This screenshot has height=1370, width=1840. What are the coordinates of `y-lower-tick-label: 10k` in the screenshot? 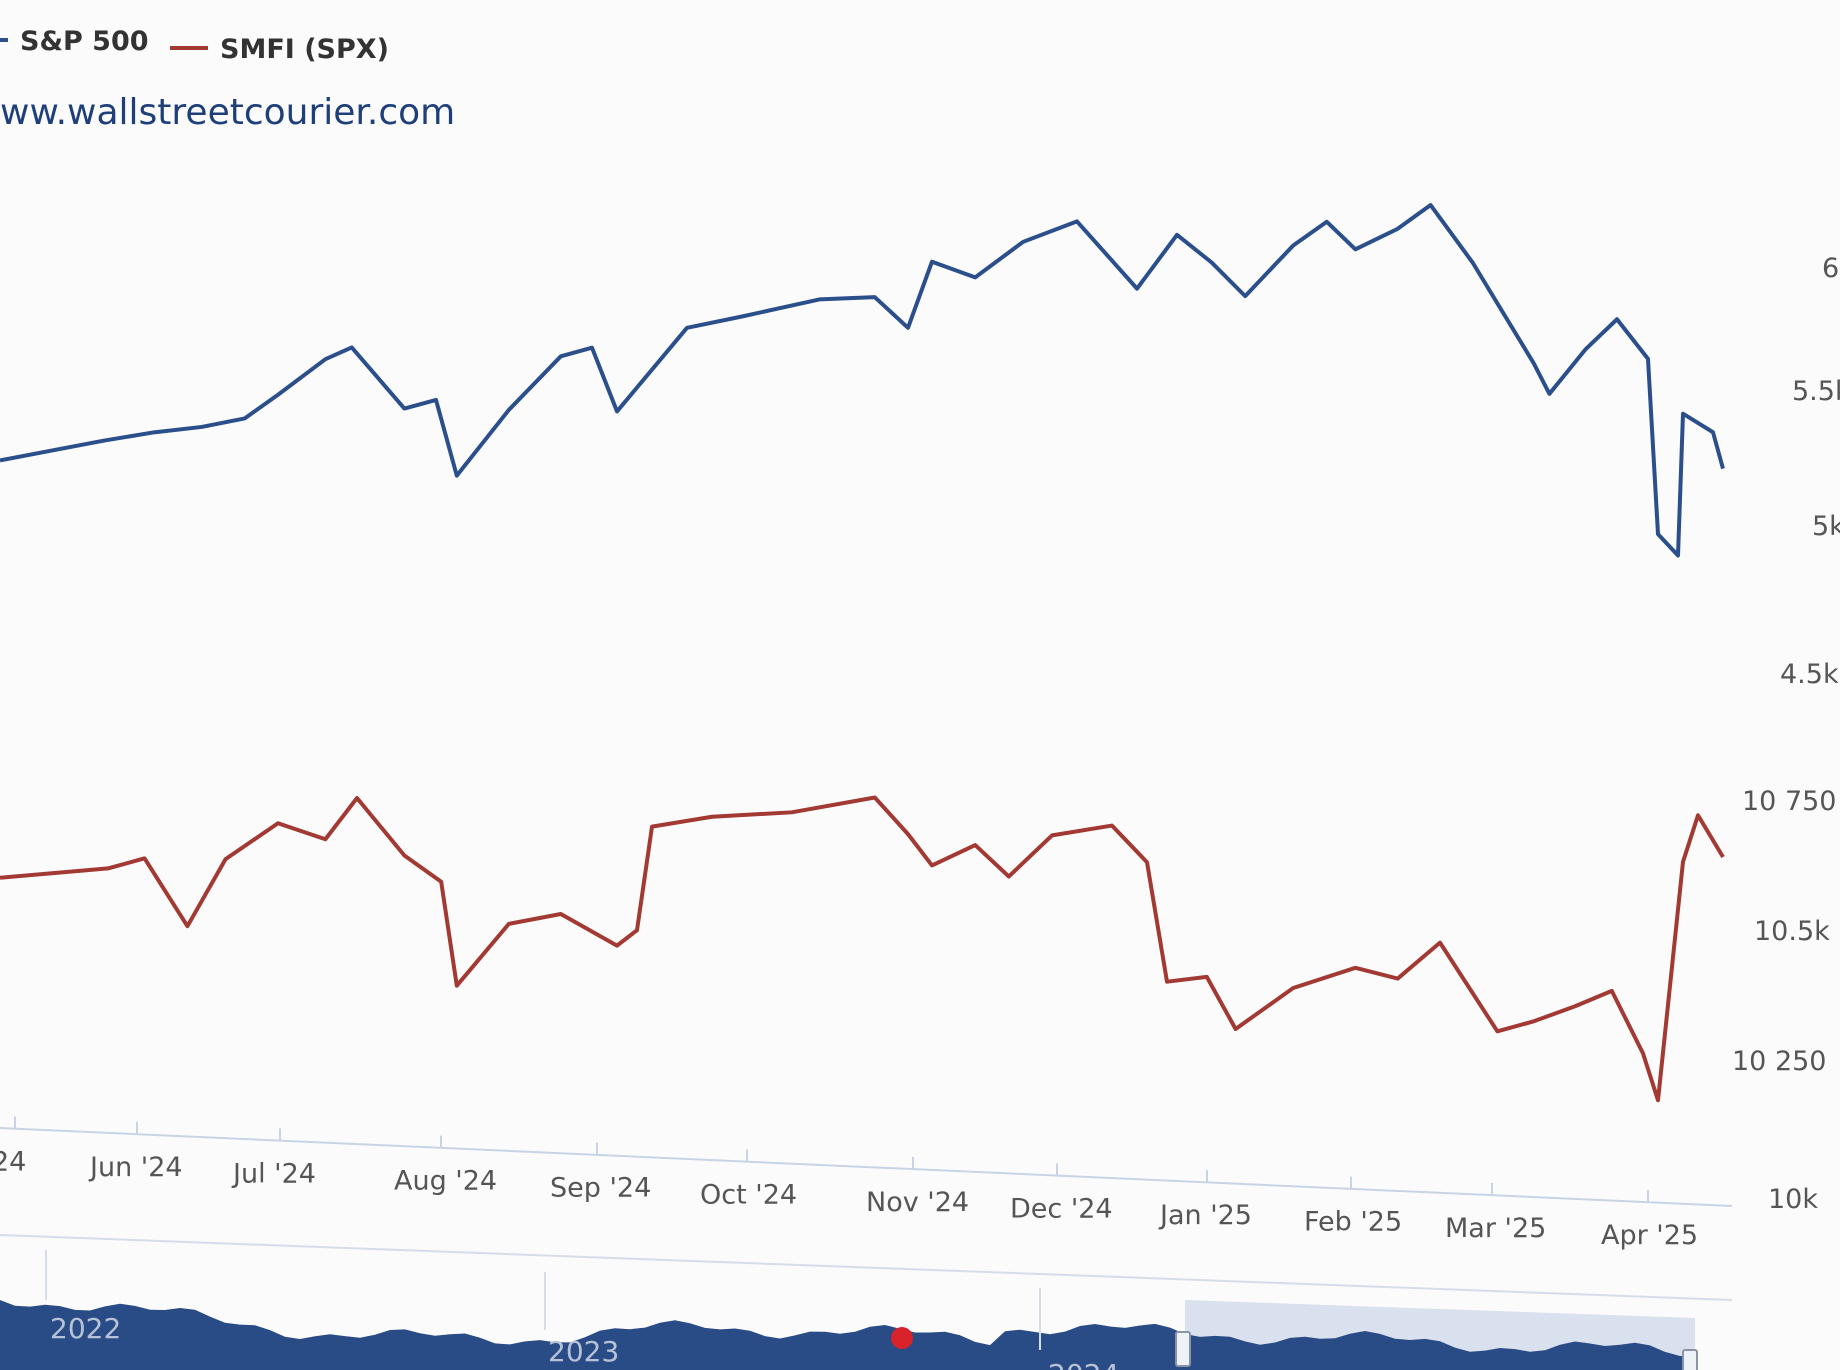 It's located at (1793, 1199).